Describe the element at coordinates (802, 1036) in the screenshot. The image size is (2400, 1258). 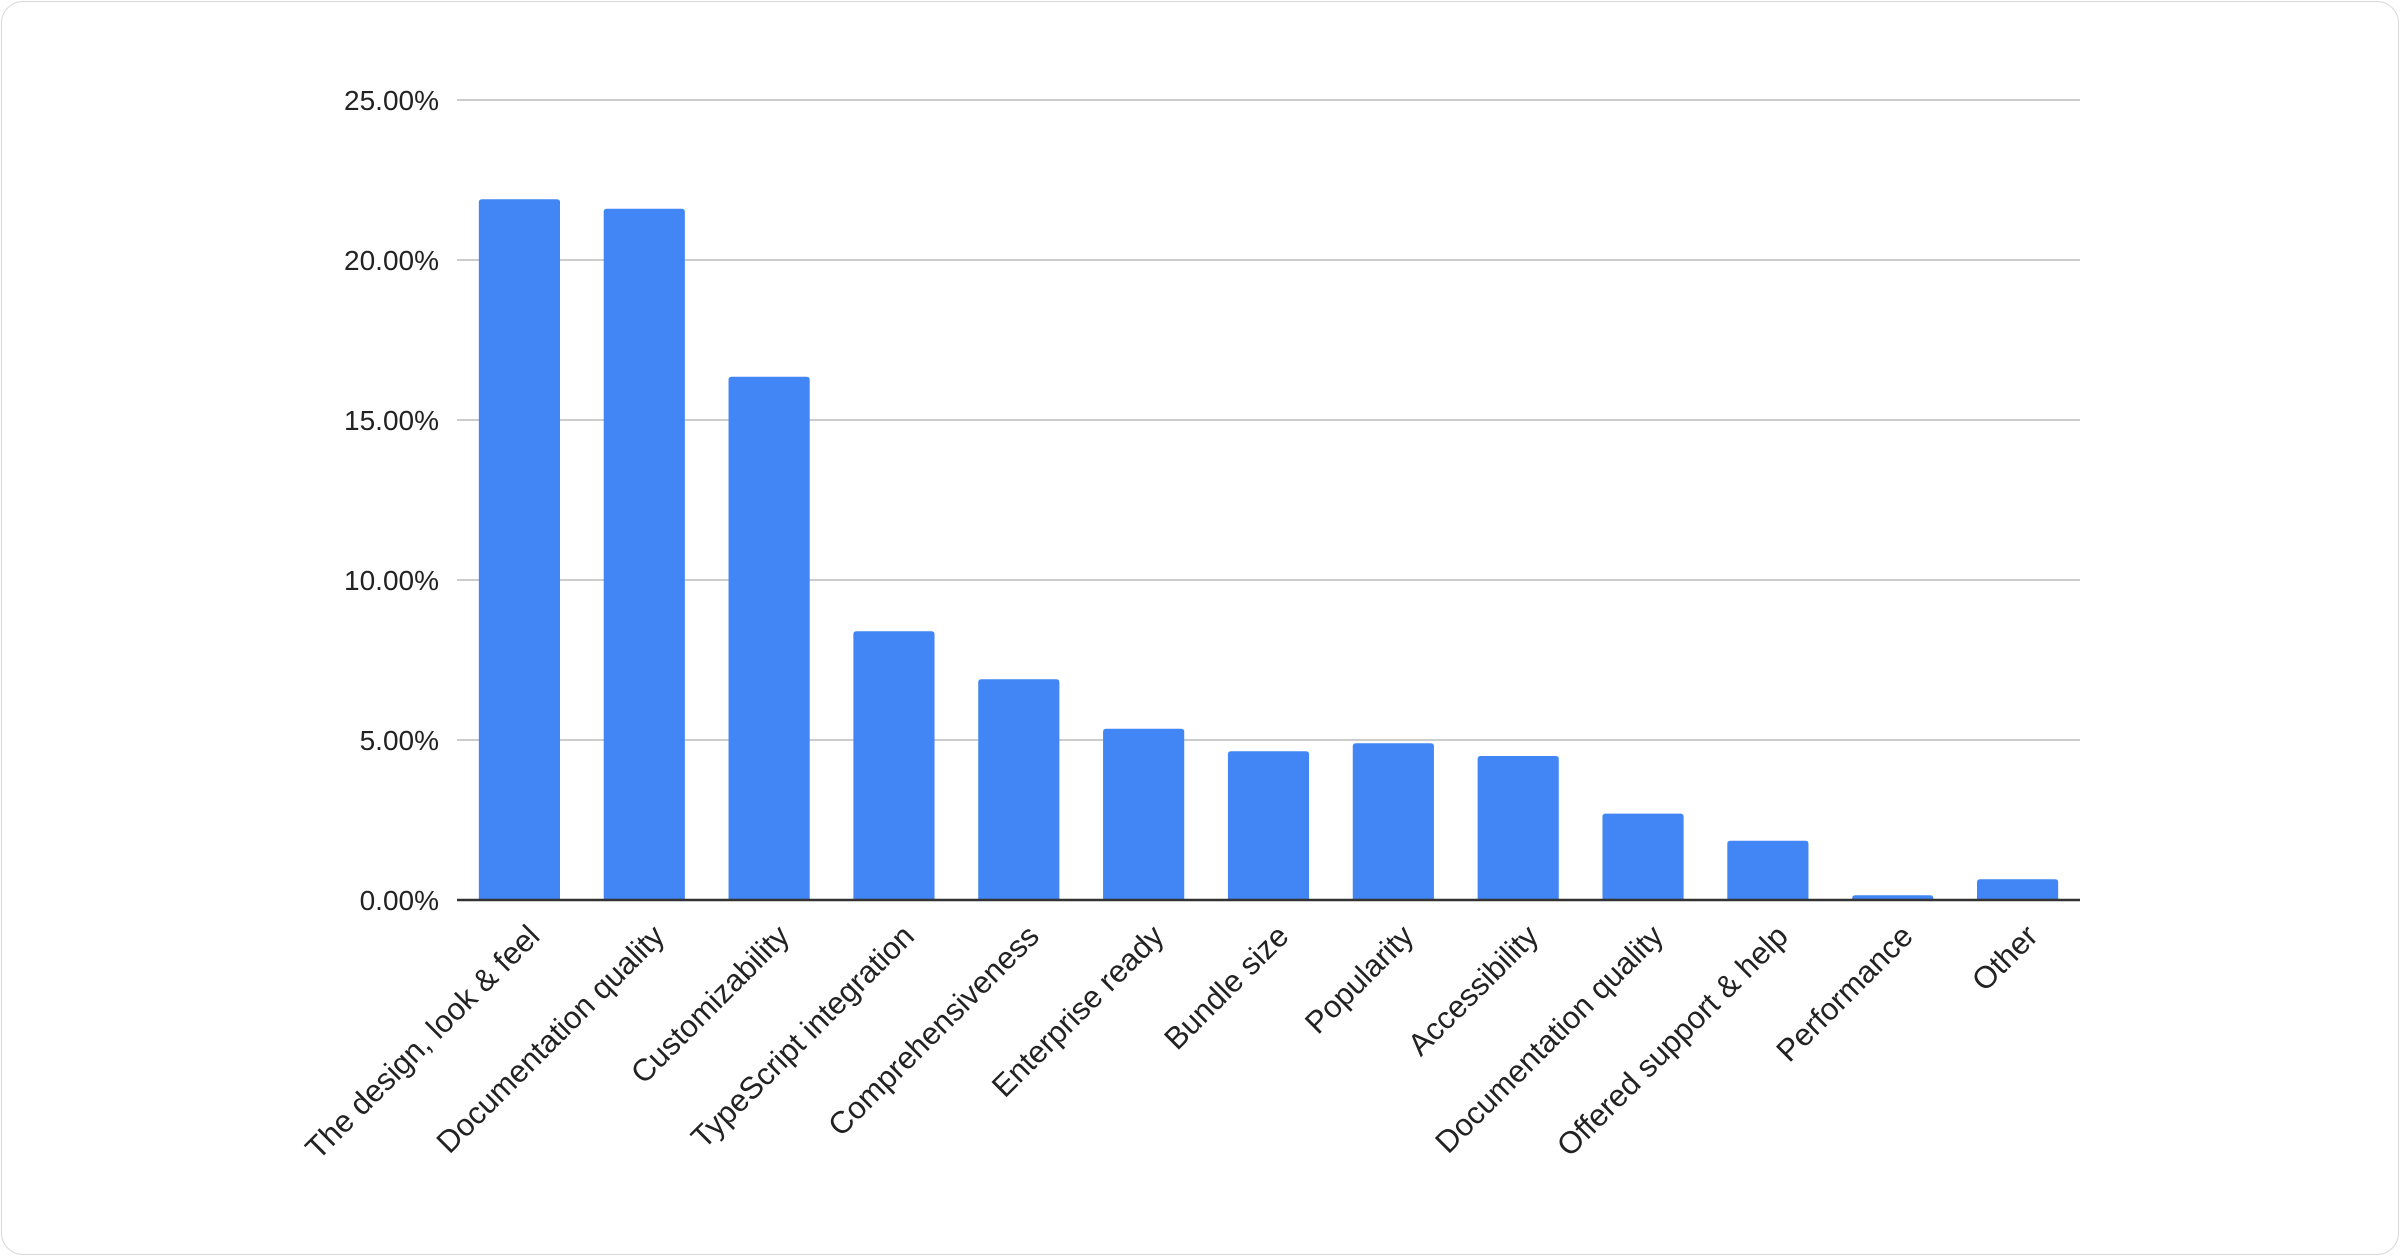
I see `x-tick-label: TypeScript integration` at that location.